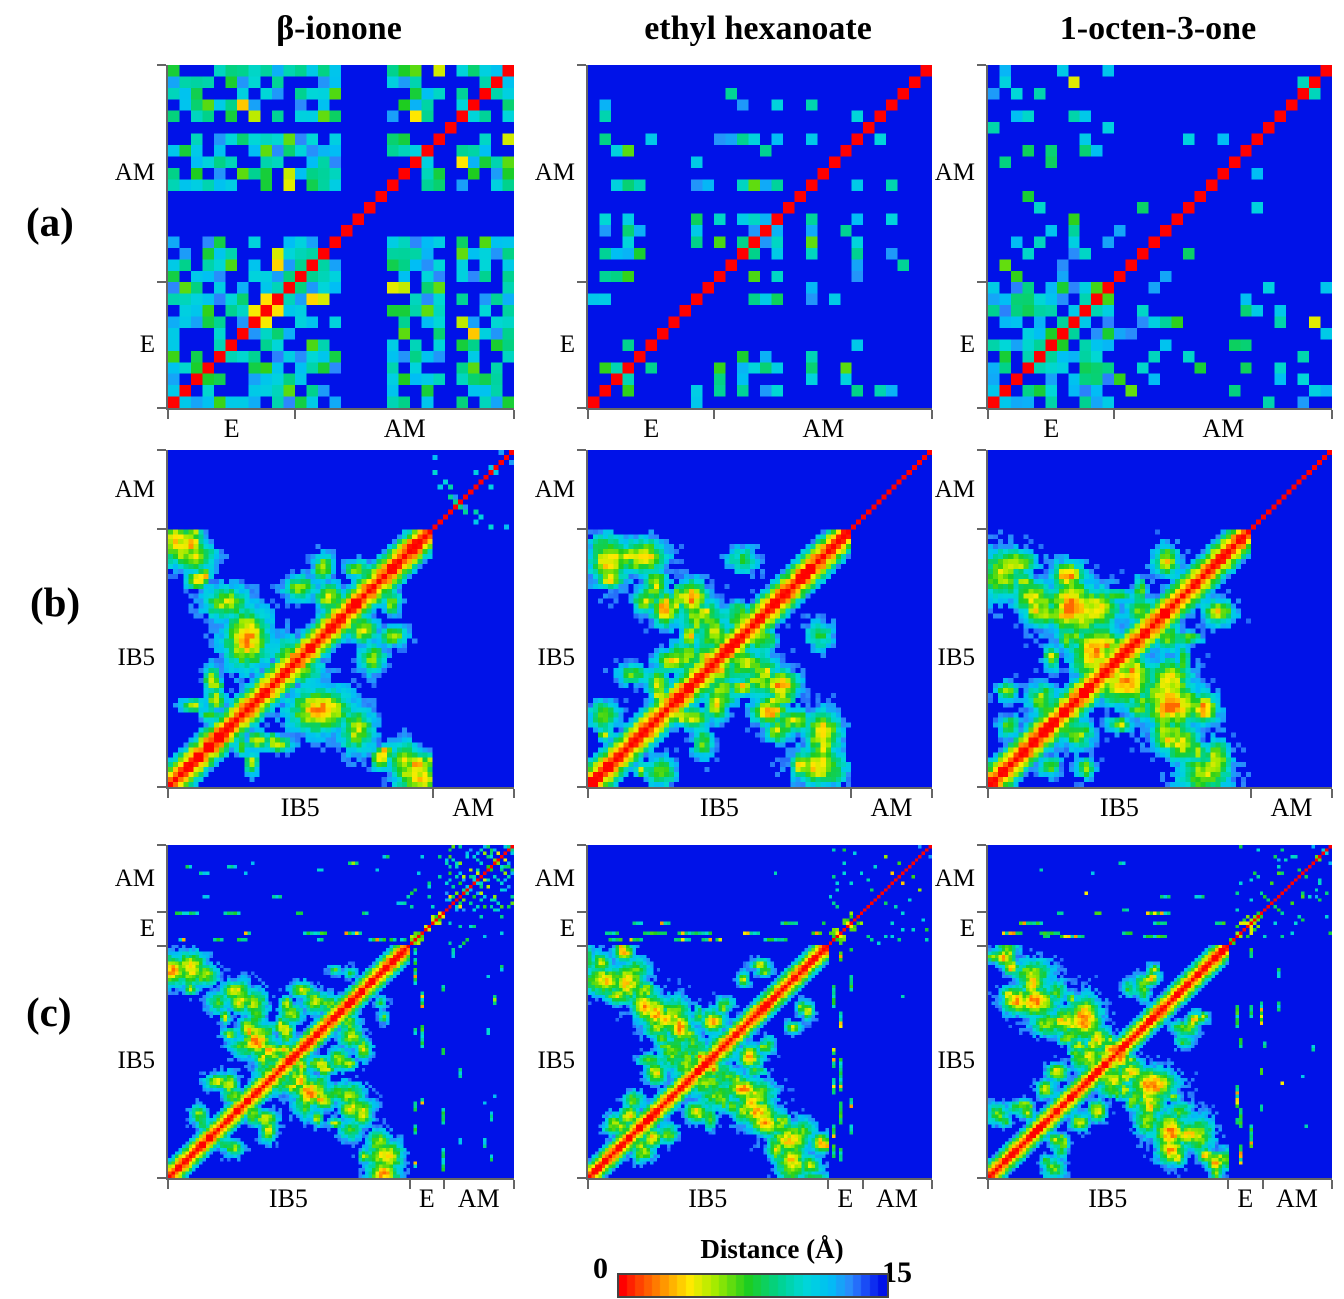  I want to click on column-title-1-octen-3-one: 1-octen-3-one, so click(1158, 28).